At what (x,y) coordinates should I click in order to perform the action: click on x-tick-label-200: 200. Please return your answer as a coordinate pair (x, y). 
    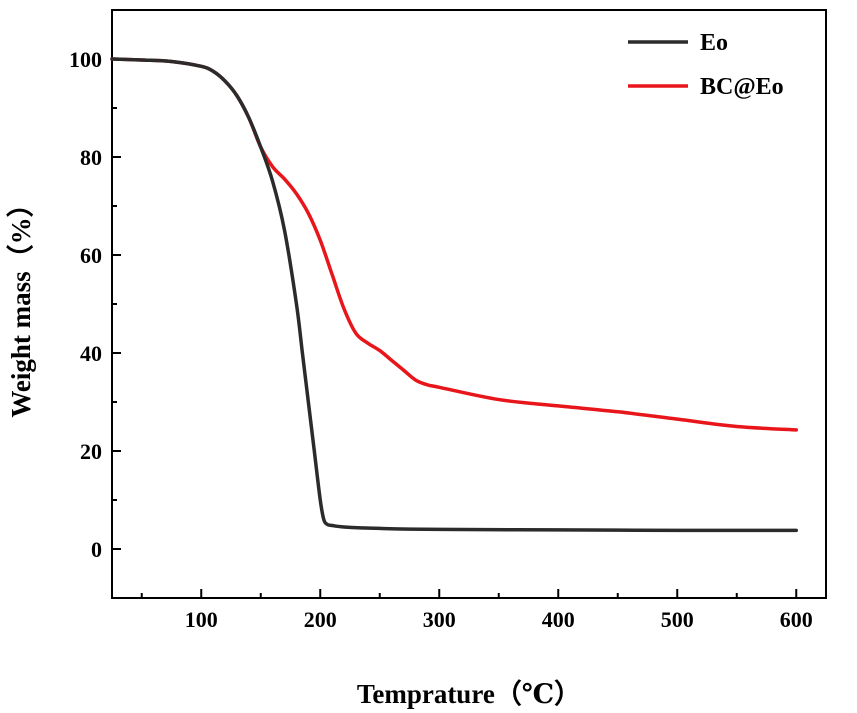
    Looking at the image, I should click on (320, 619).